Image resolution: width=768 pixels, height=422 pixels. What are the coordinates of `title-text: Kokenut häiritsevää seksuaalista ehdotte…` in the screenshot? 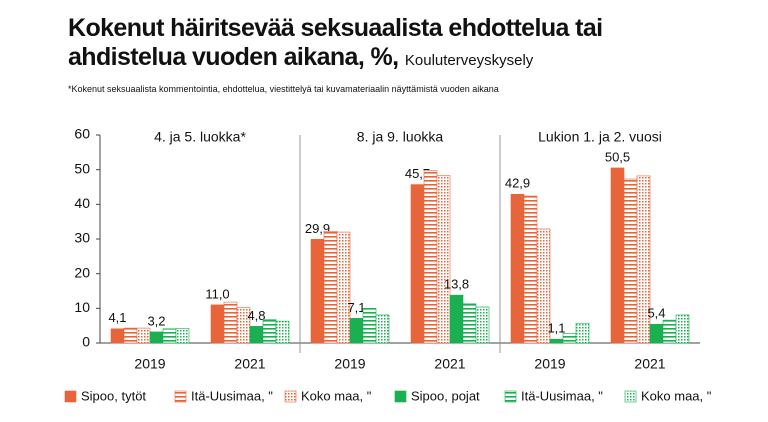 It's located at (335, 42).